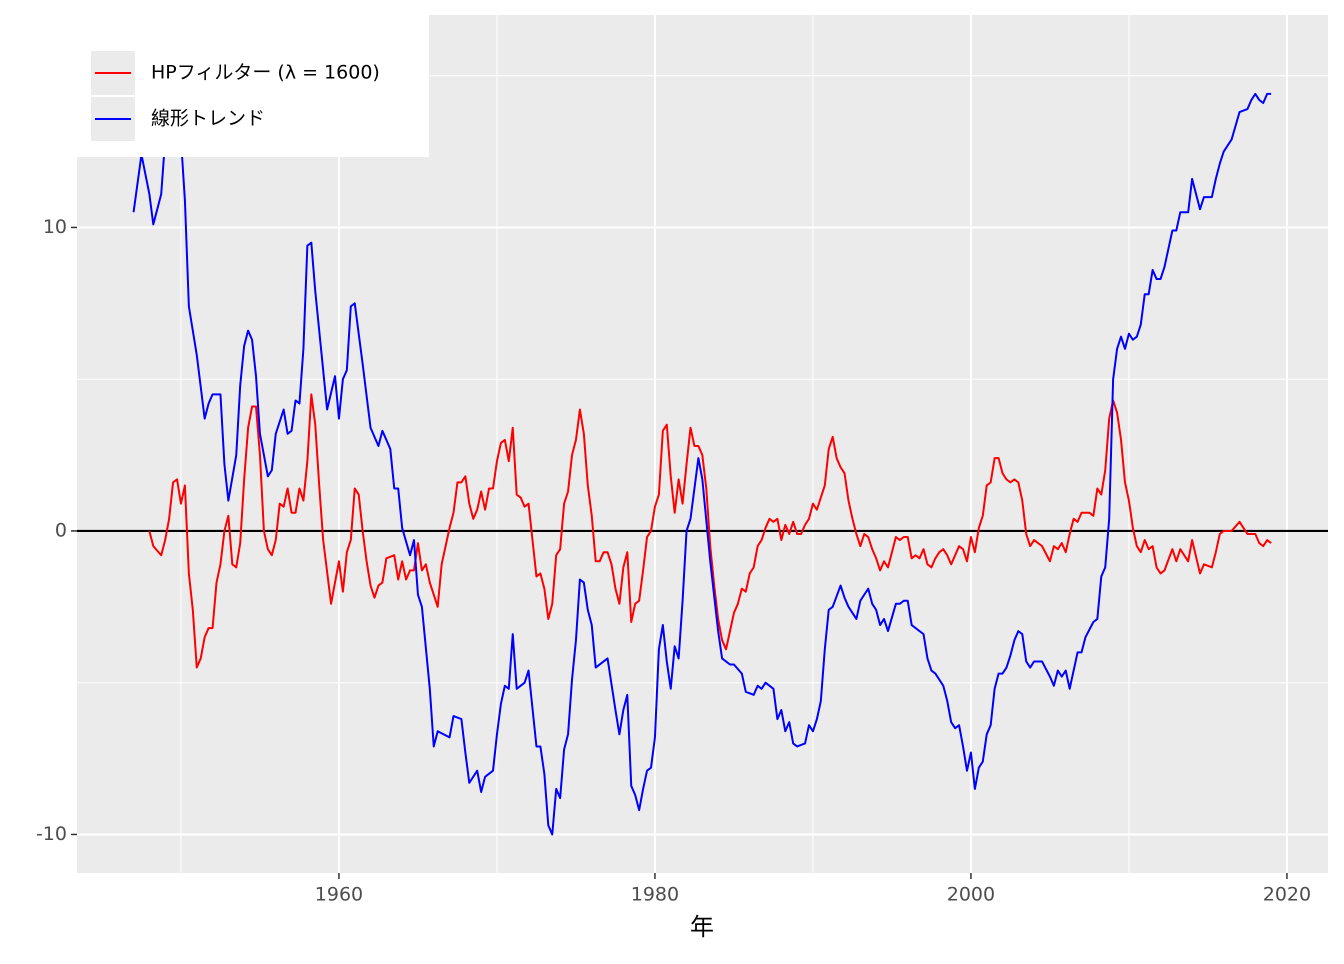  I want to click on x-tick-label: 2020, so click(1287, 895).